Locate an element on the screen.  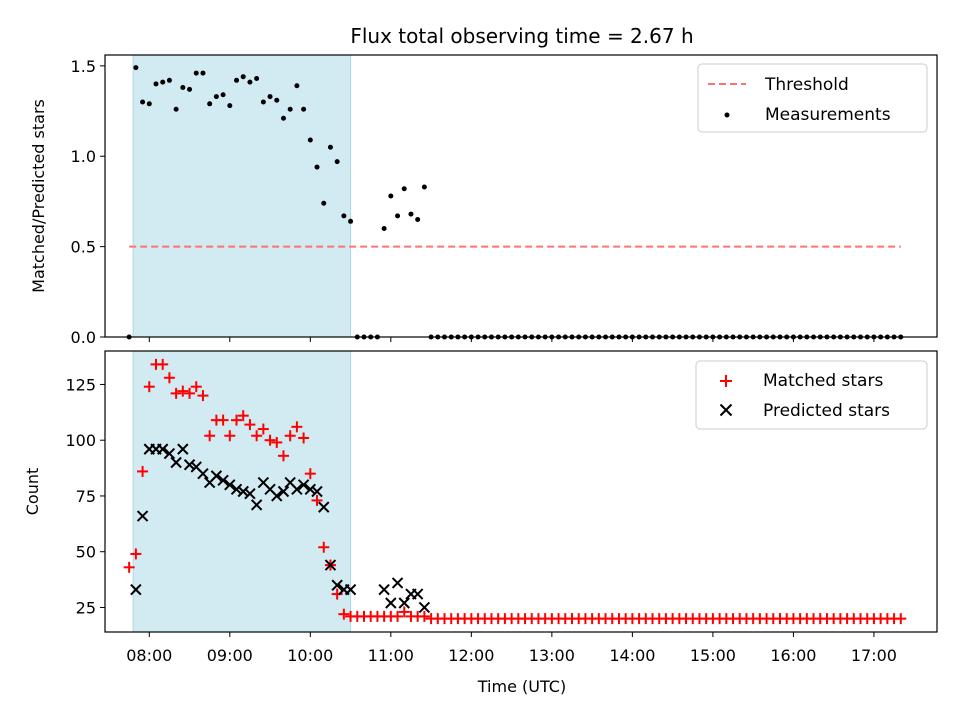
legend-matched-swatch is located at coordinates (726, 381).